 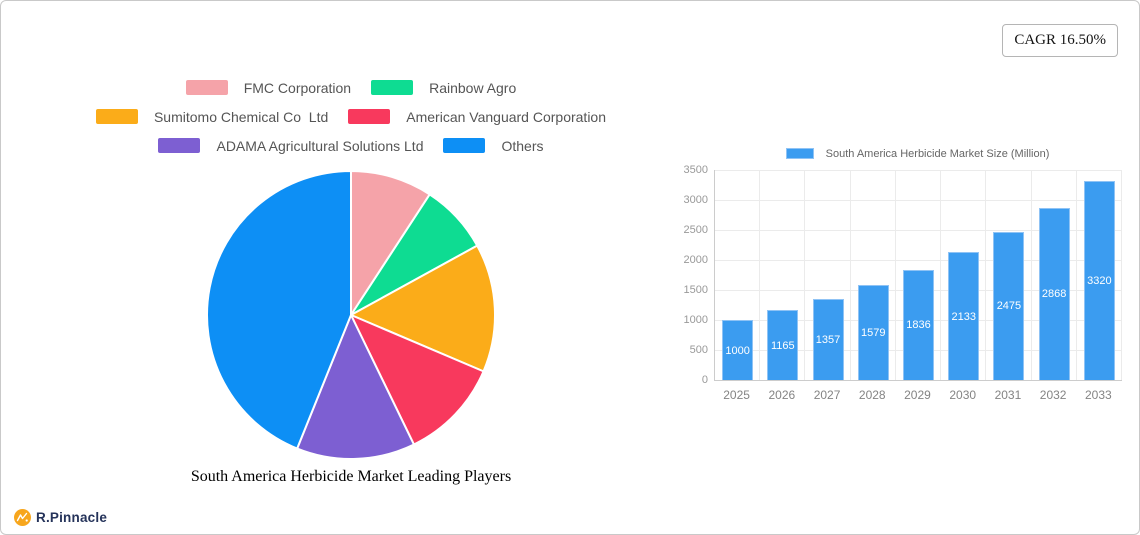 What do you see at coordinates (522, 145) in the screenshot?
I see `legend-label: Others` at bounding box center [522, 145].